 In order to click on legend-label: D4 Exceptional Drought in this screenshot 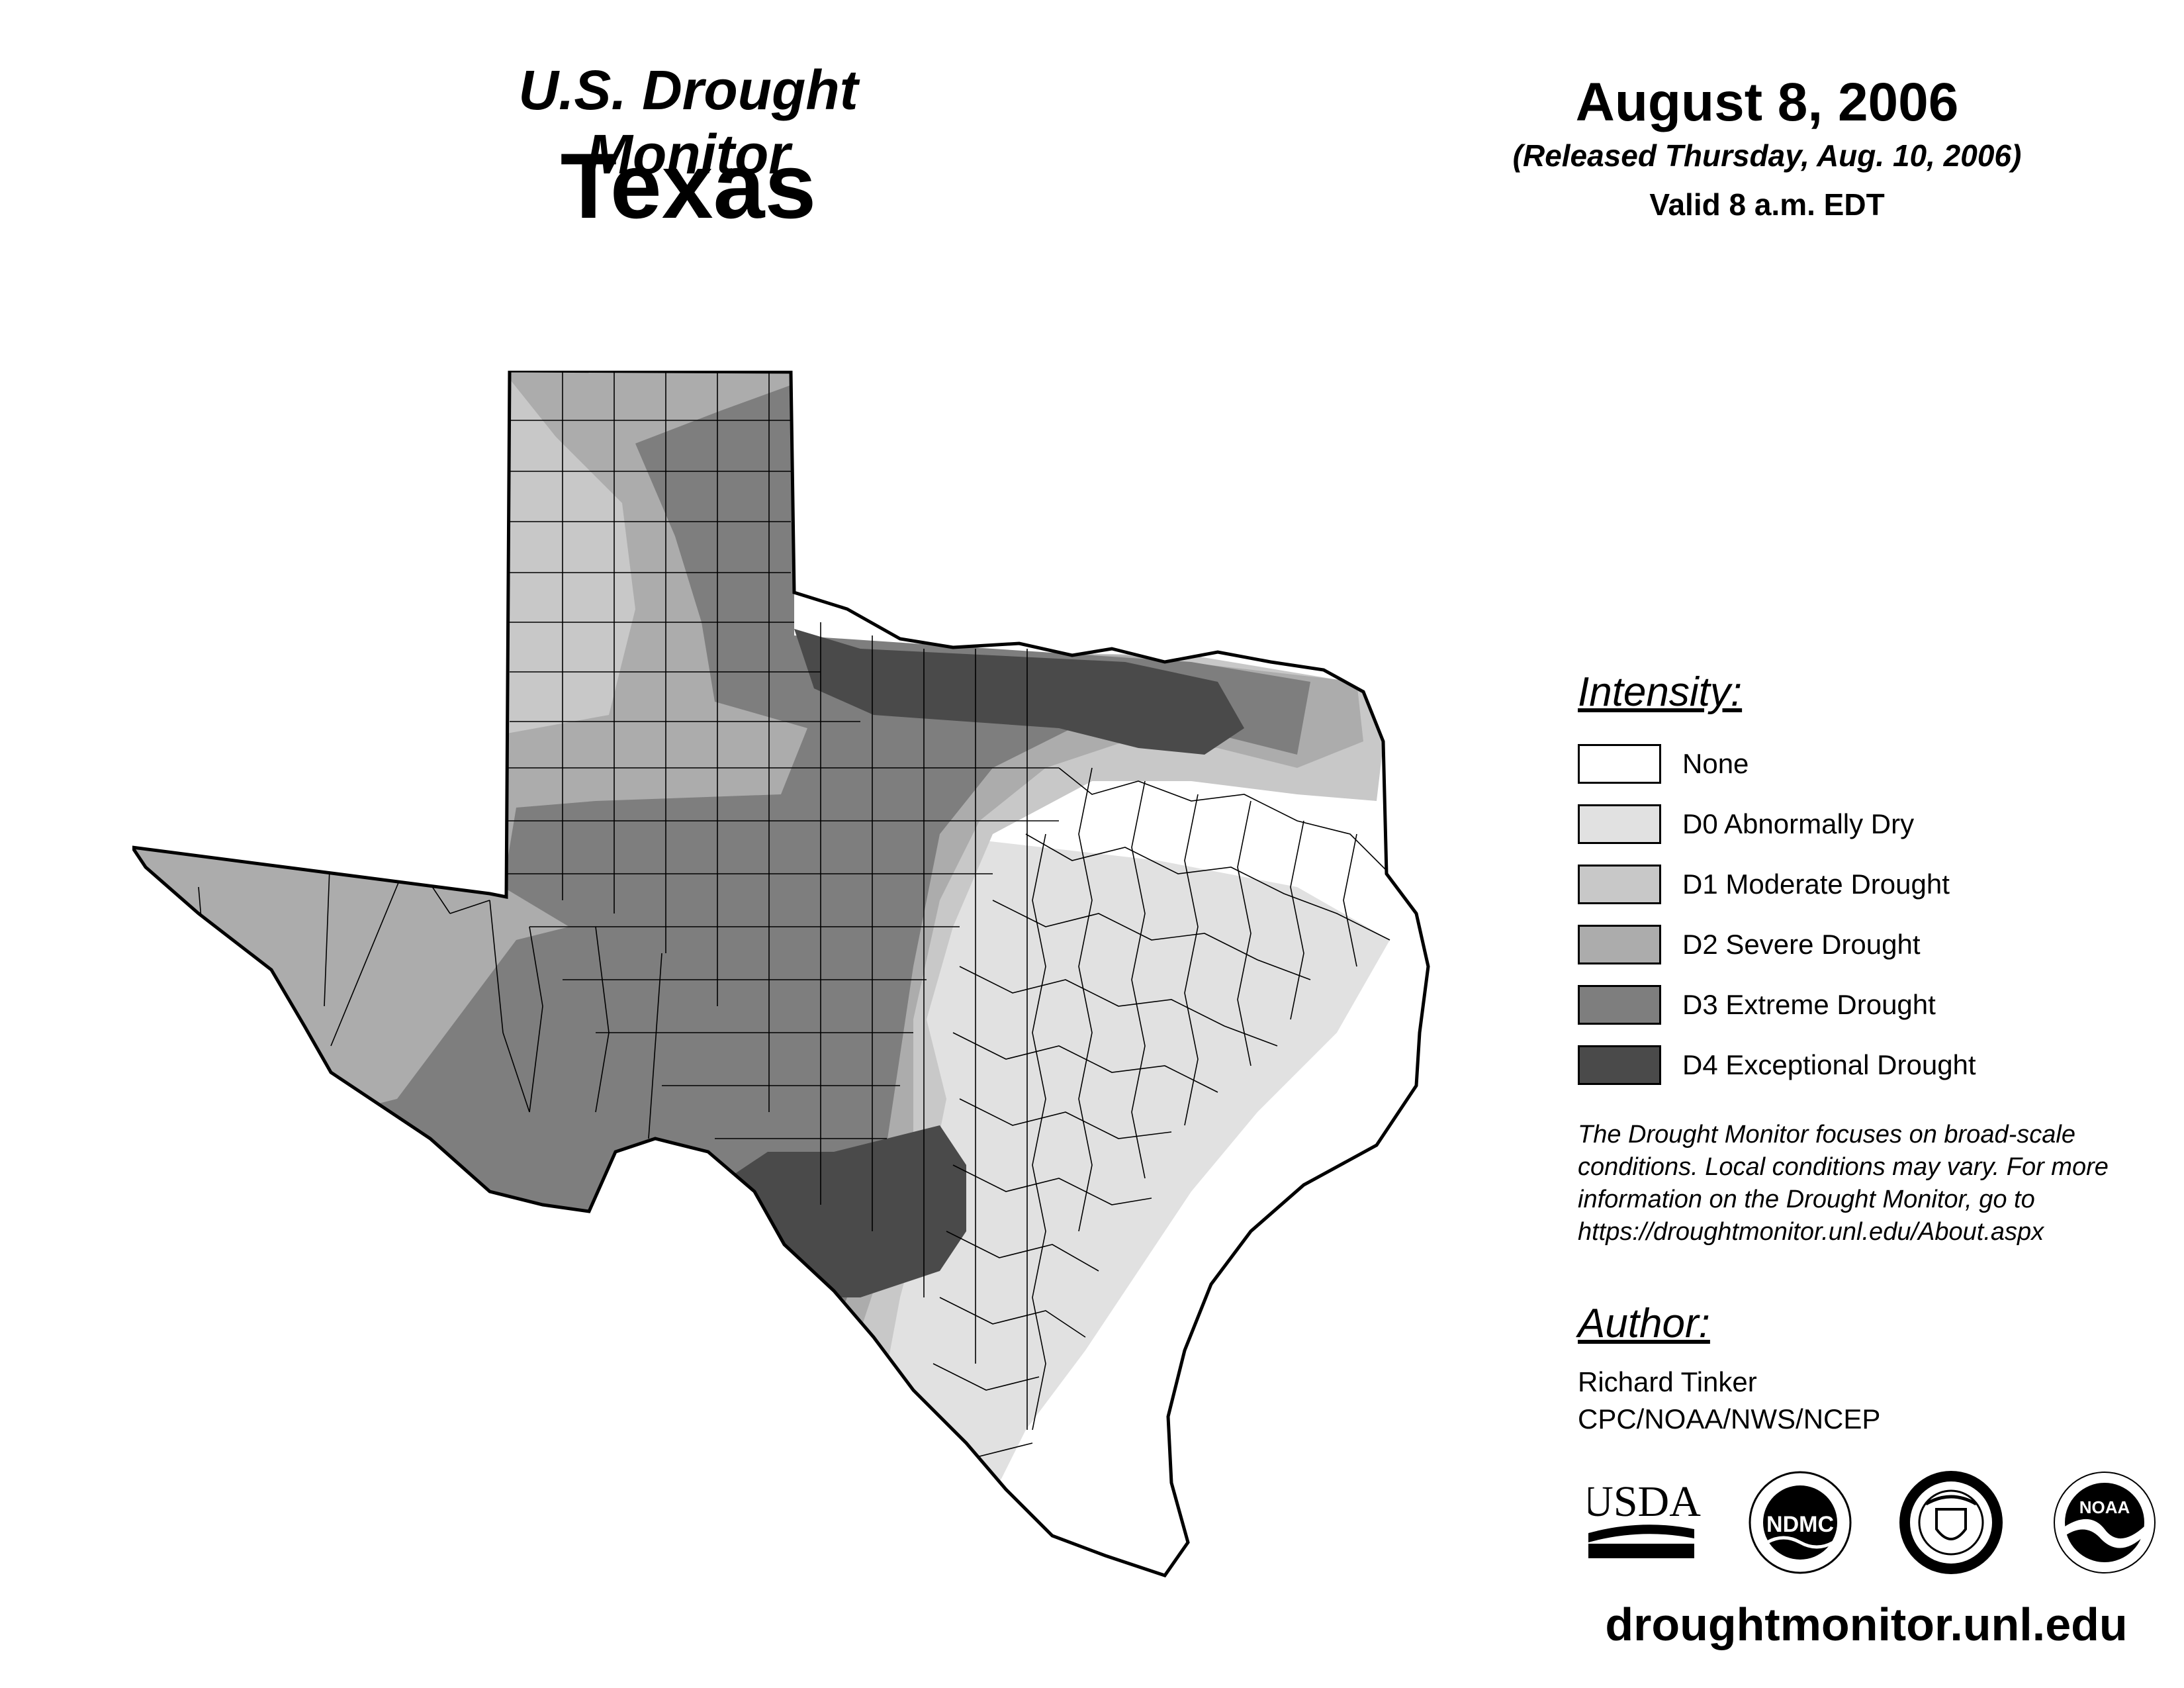, I will do `click(1829, 1064)`.